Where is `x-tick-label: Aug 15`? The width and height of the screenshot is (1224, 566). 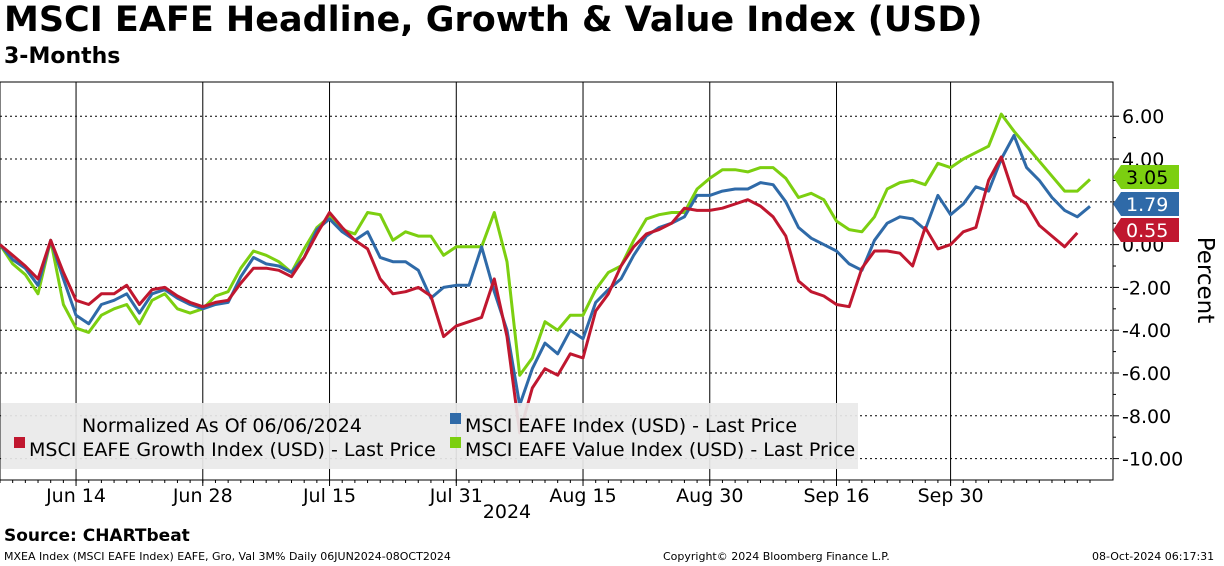
x-tick-label: Aug 15 is located at coordinates (582, 496).